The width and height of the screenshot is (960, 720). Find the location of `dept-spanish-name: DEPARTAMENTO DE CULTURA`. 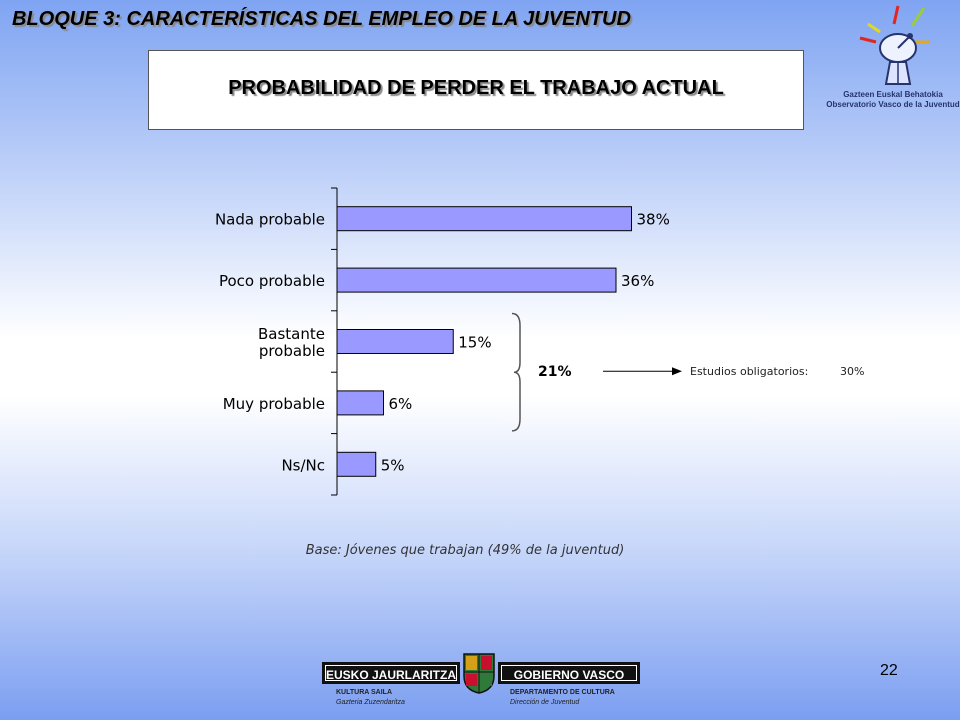

dept-spanish-name: DEPARTAMENTO DE CULTURA is located at coordinates (562, 692).